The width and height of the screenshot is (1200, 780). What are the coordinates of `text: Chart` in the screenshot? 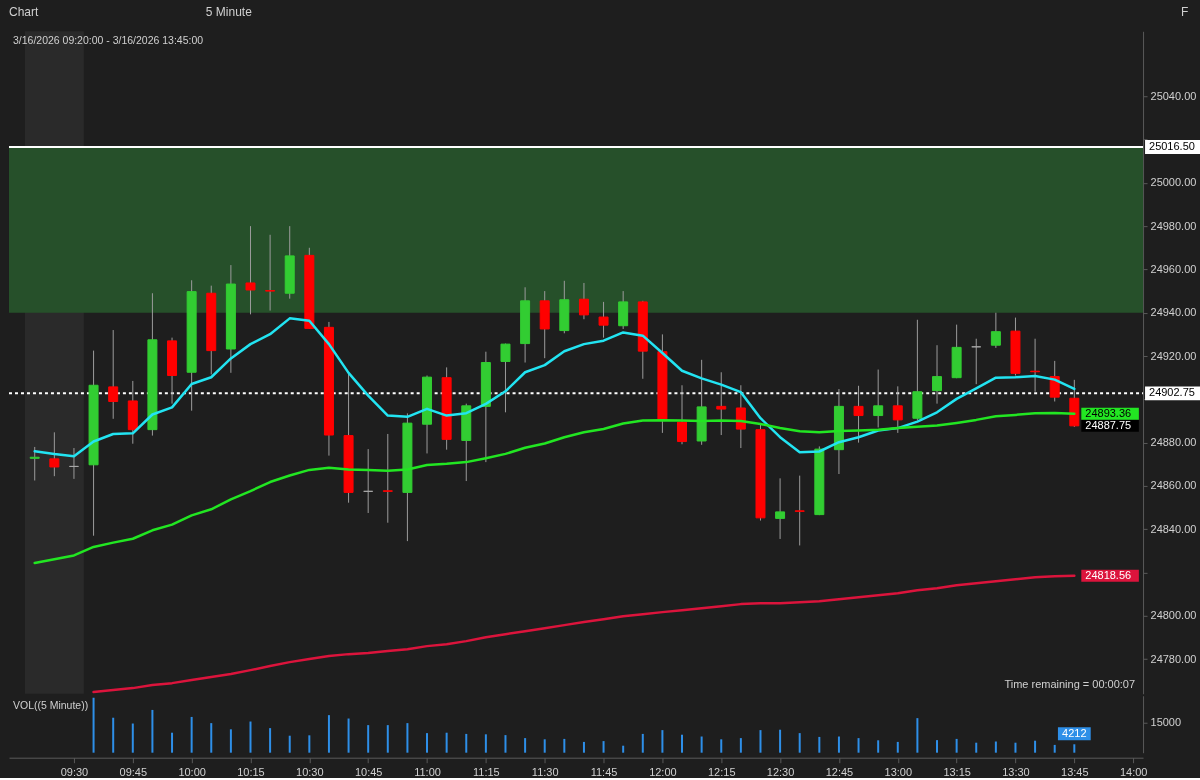 It's located at (23, 12).